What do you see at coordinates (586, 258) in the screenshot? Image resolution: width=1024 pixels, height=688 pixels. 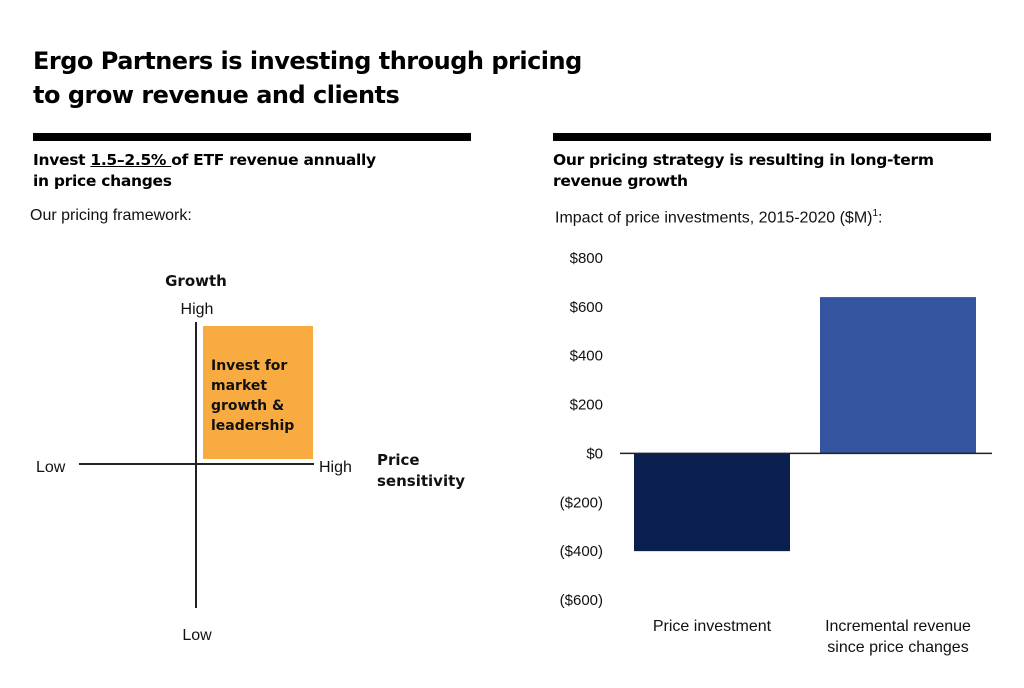 I see `y-tick-label: $800` at bounding box center [586, 258].